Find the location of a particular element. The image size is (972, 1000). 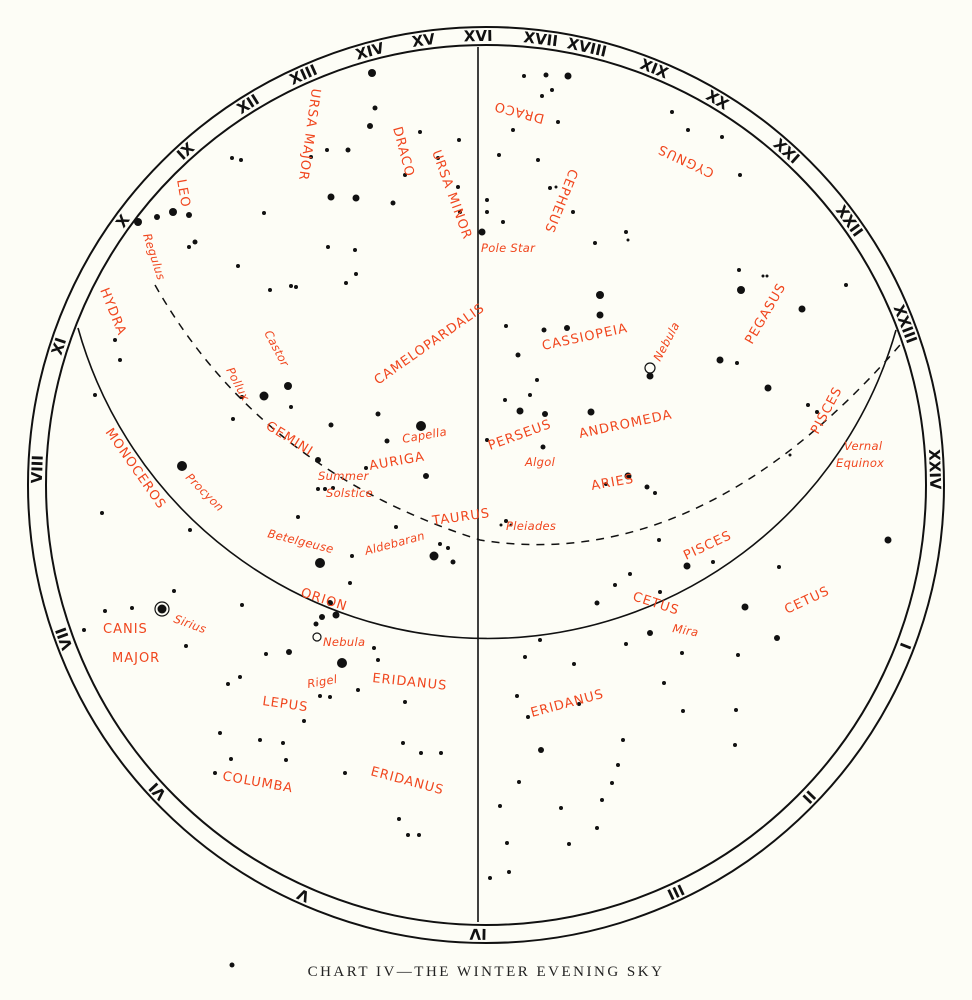

label-summer: Summer is located at coordinates (344, 476).